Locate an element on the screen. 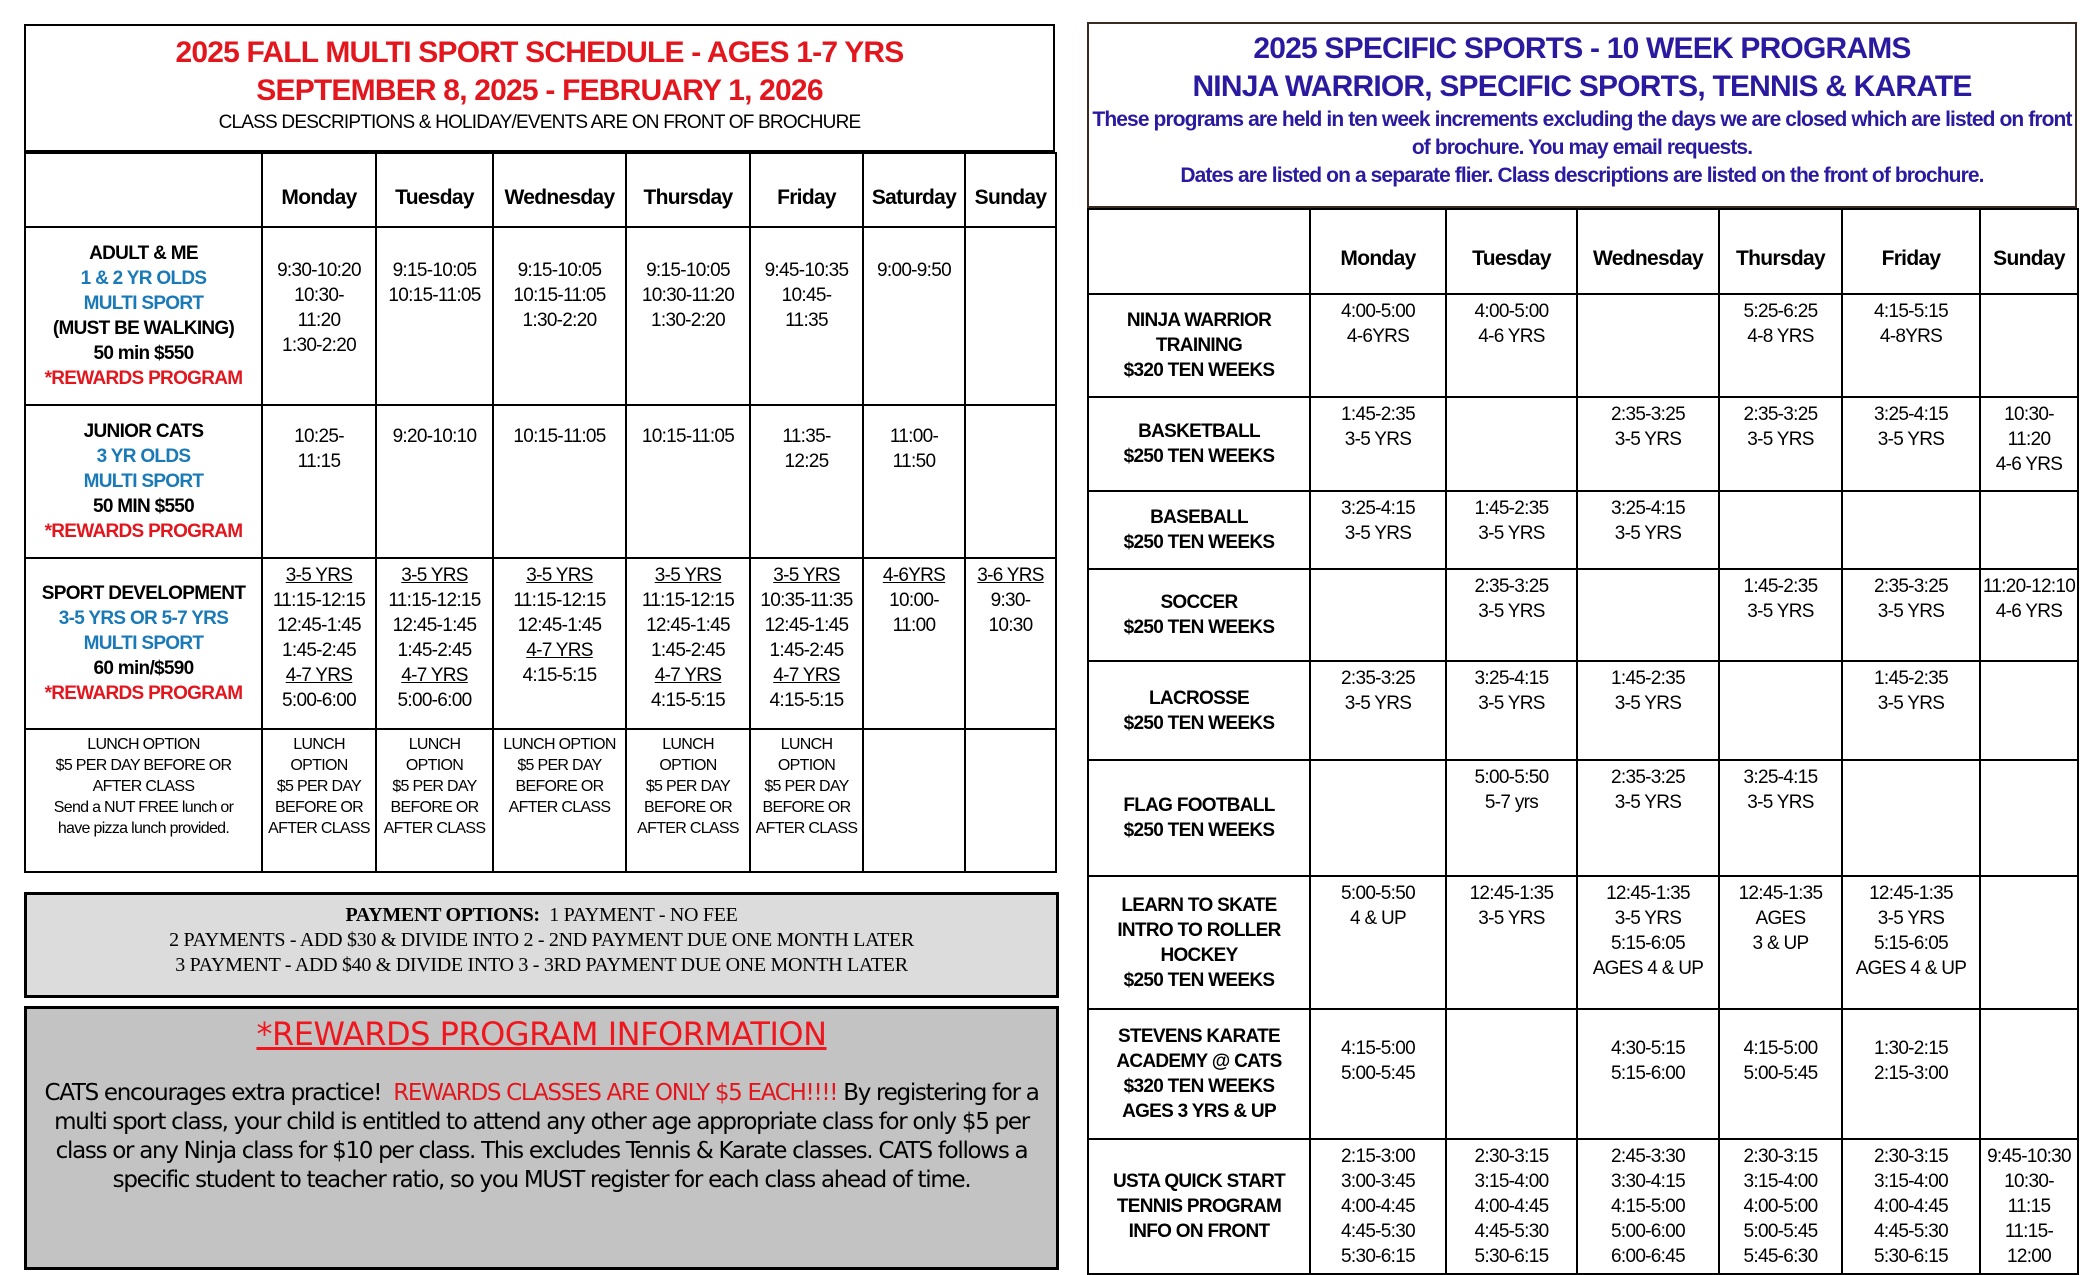  class-time: 9:00-9:50 is located at coordinates (914, 270).